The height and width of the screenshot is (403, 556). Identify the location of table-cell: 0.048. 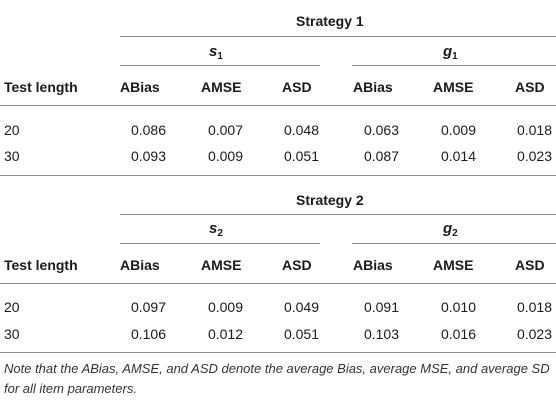
(301, 130).